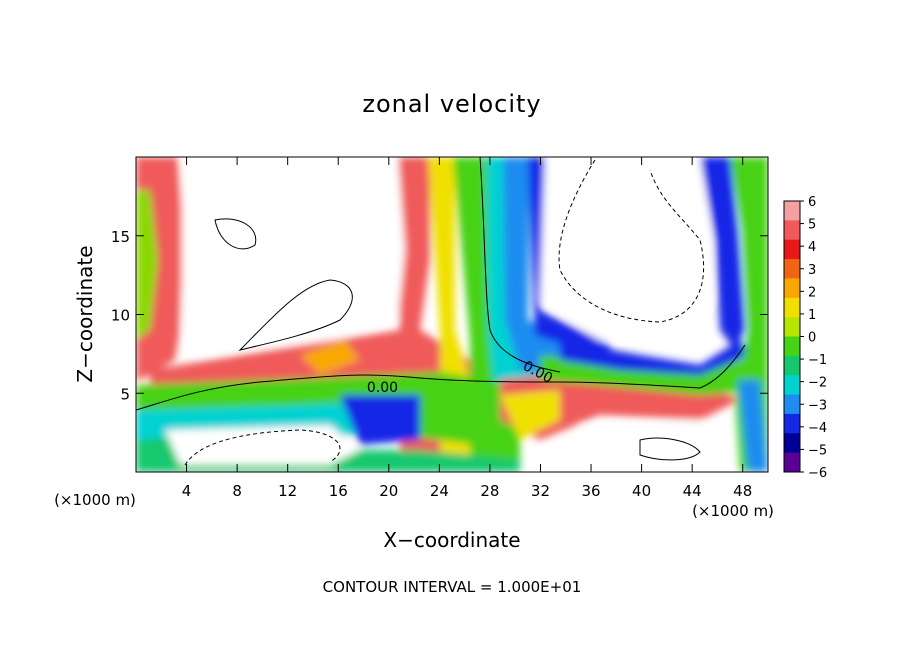  Describe the element at coordinates (293, 256) in the screenshot. I see `field-white-upper-left` at that location.